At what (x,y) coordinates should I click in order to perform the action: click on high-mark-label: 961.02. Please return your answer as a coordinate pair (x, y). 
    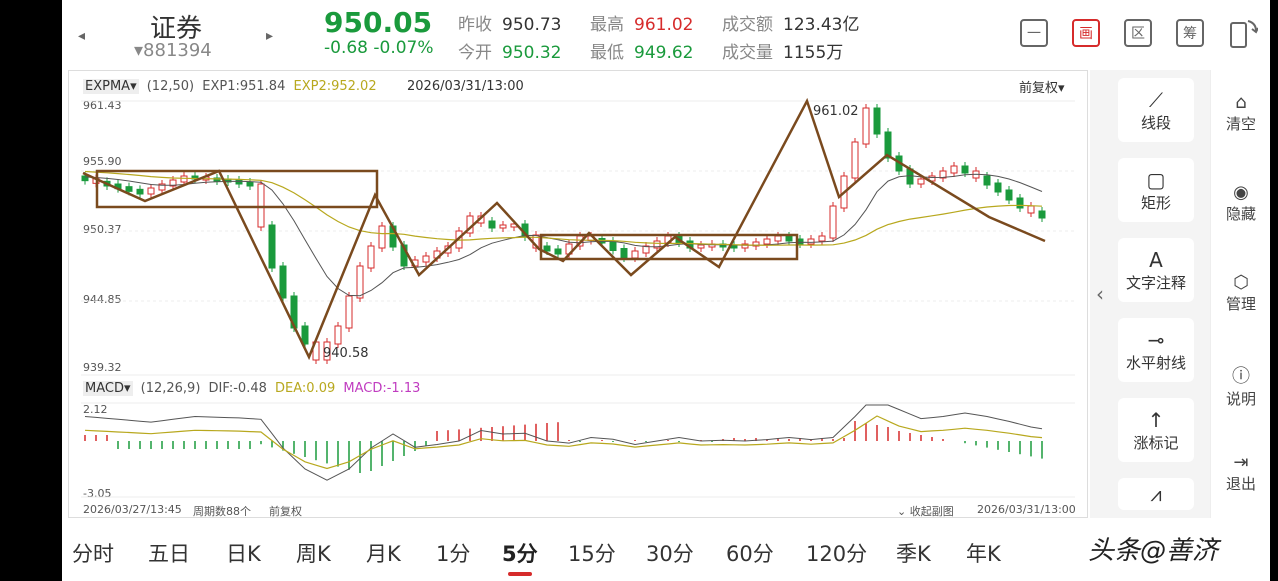
    Looking at the image, I should click on (836, 111).